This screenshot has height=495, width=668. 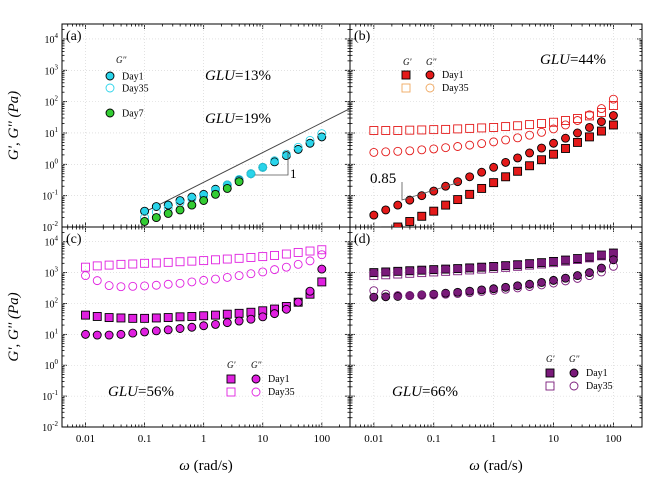 What do you see at coordinates (133, 114) in the screenshot?
I see `legend-entry-label: Day7` at bounding box center [133, 114].